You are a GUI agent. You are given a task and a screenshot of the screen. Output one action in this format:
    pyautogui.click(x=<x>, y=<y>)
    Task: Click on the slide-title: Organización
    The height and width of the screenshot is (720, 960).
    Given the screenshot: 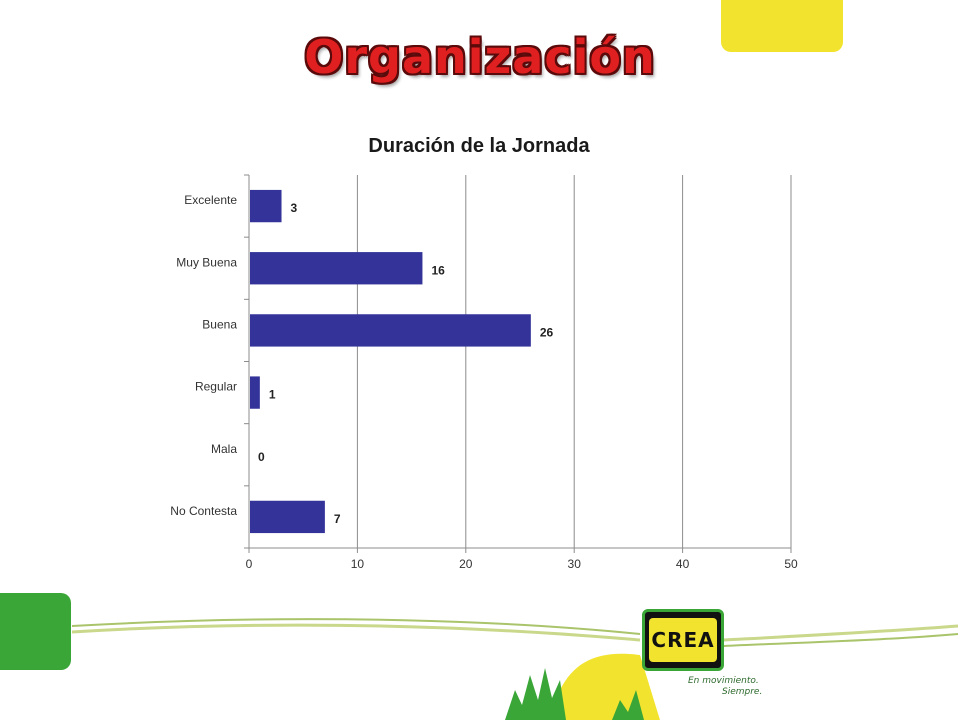 What is the action you would take?
    pyautogui.click(x=480, y=57)
    